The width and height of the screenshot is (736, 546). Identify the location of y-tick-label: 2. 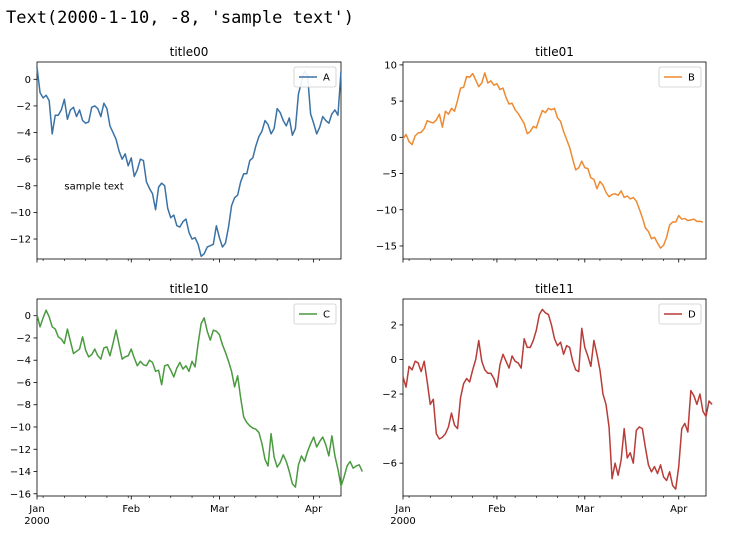
(394, 325).